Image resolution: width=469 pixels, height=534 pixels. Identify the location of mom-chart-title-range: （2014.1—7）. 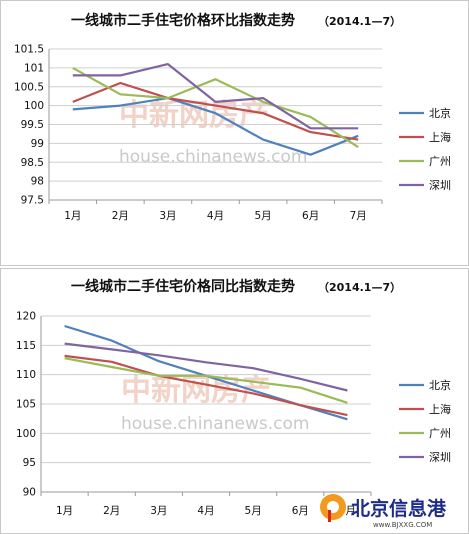
(359, 21).